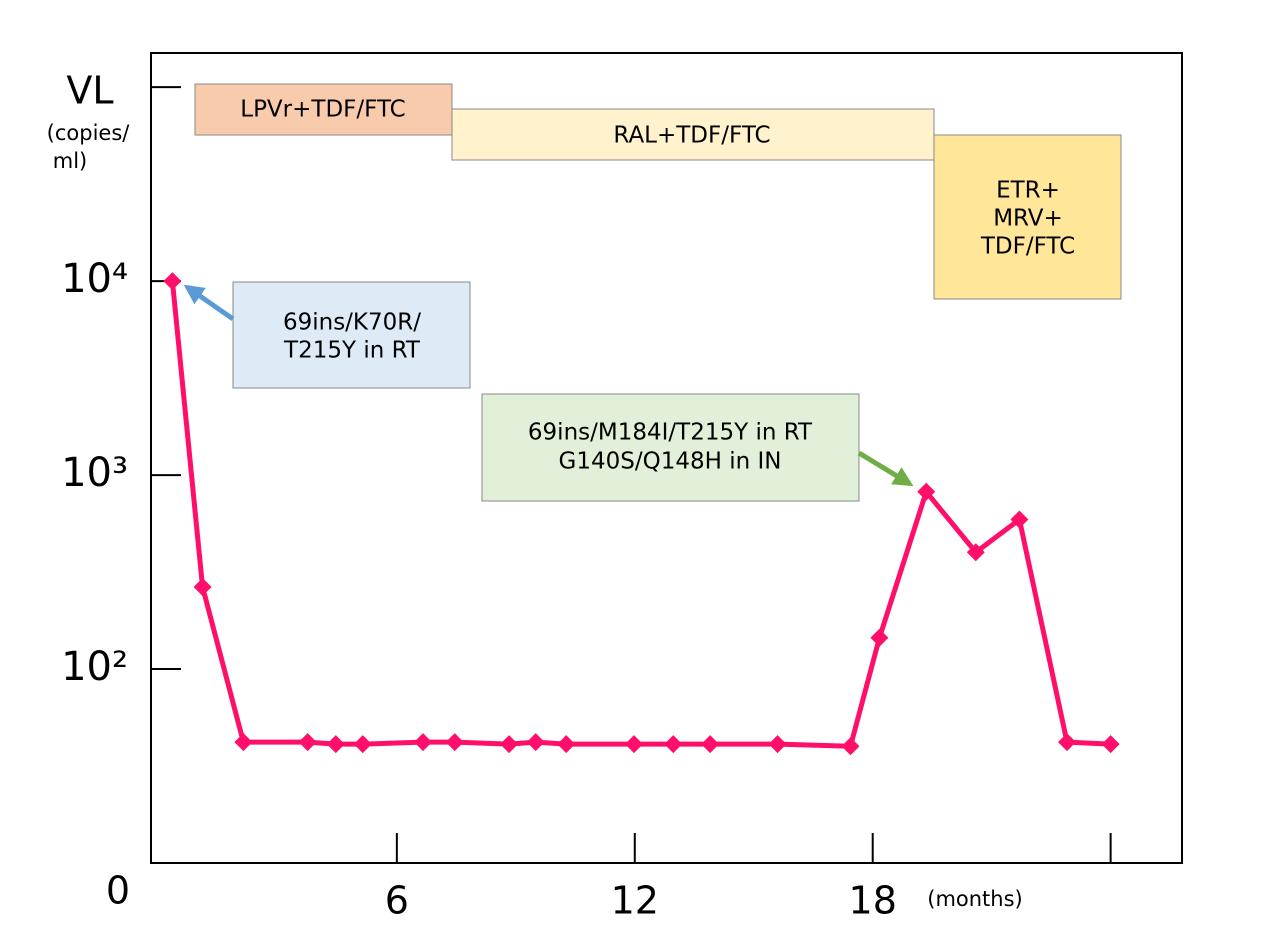  What do you see at coordinates (94, 473) in the screenshot?
I see `y-tick-label: 10³` at bounding box center [94, 473].